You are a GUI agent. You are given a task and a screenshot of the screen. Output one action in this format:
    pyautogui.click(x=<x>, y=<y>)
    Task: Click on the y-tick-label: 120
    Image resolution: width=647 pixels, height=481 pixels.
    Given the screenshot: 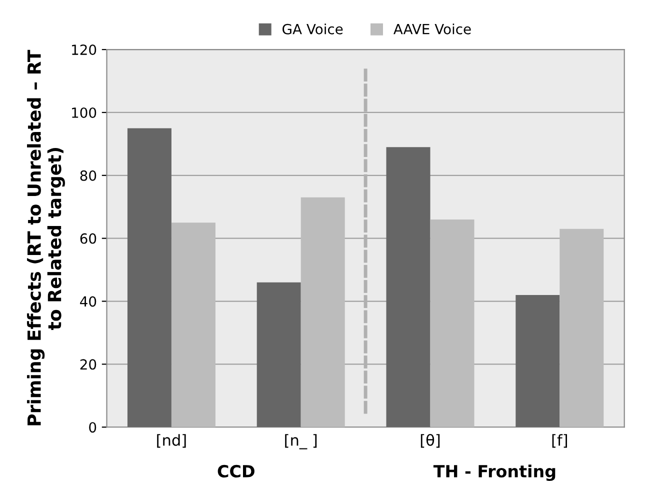 What is the action you would take?
    pyautogui.click(x=84, y=50)
    